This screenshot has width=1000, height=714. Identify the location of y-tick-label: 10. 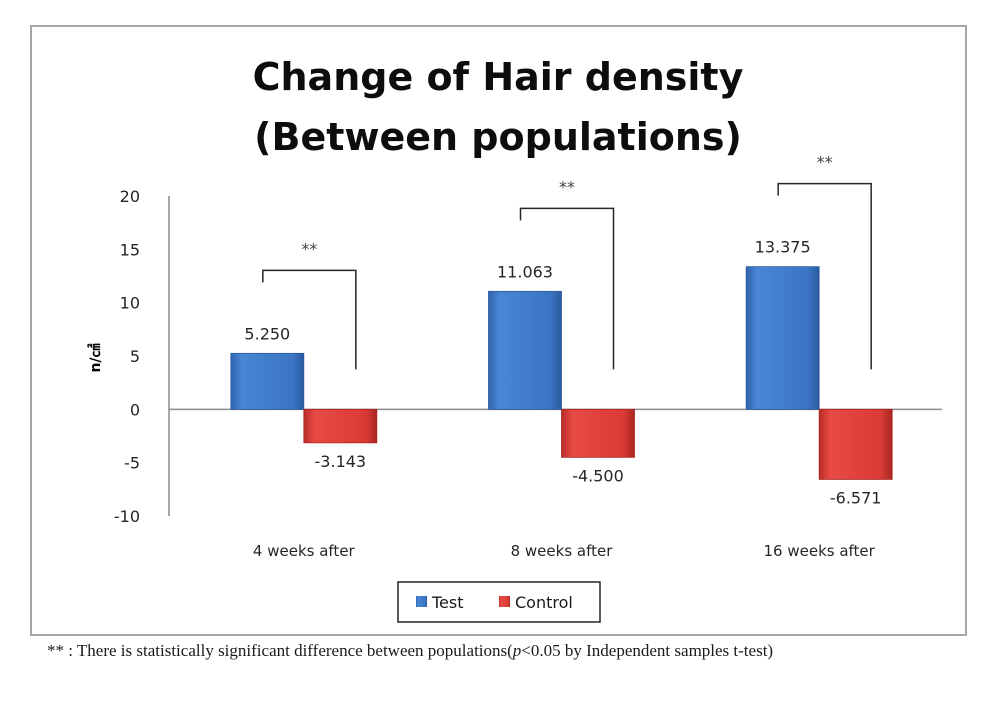
(130, 303).